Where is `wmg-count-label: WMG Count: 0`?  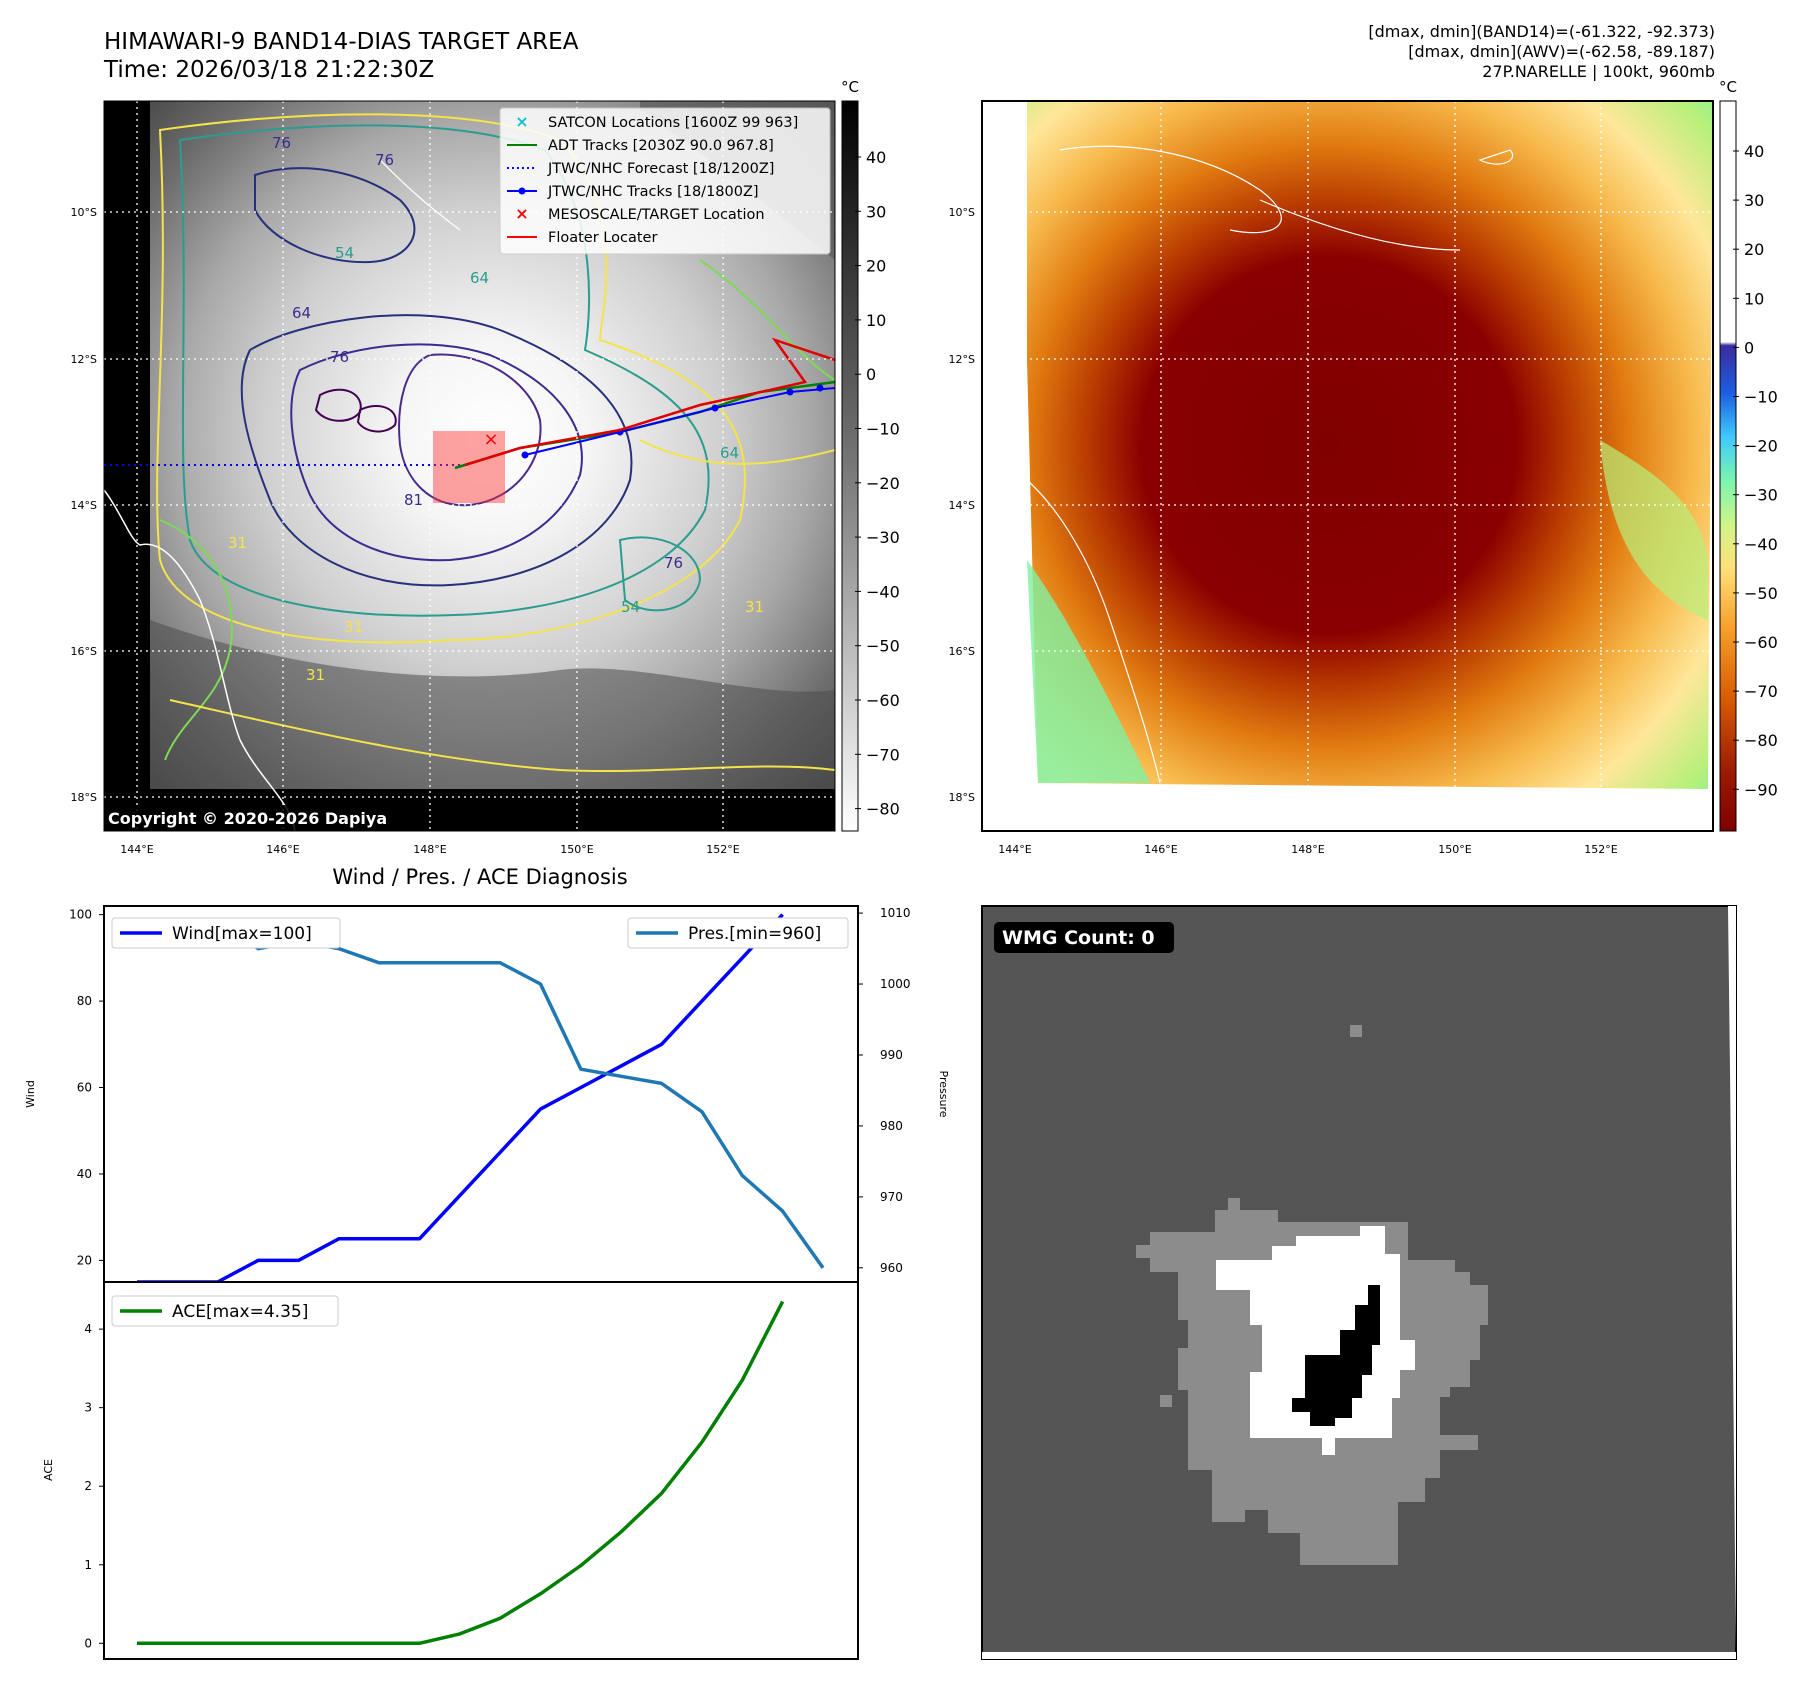
wmg-count-label: WMG Count: 0 is located at coordinates (1078, 938).